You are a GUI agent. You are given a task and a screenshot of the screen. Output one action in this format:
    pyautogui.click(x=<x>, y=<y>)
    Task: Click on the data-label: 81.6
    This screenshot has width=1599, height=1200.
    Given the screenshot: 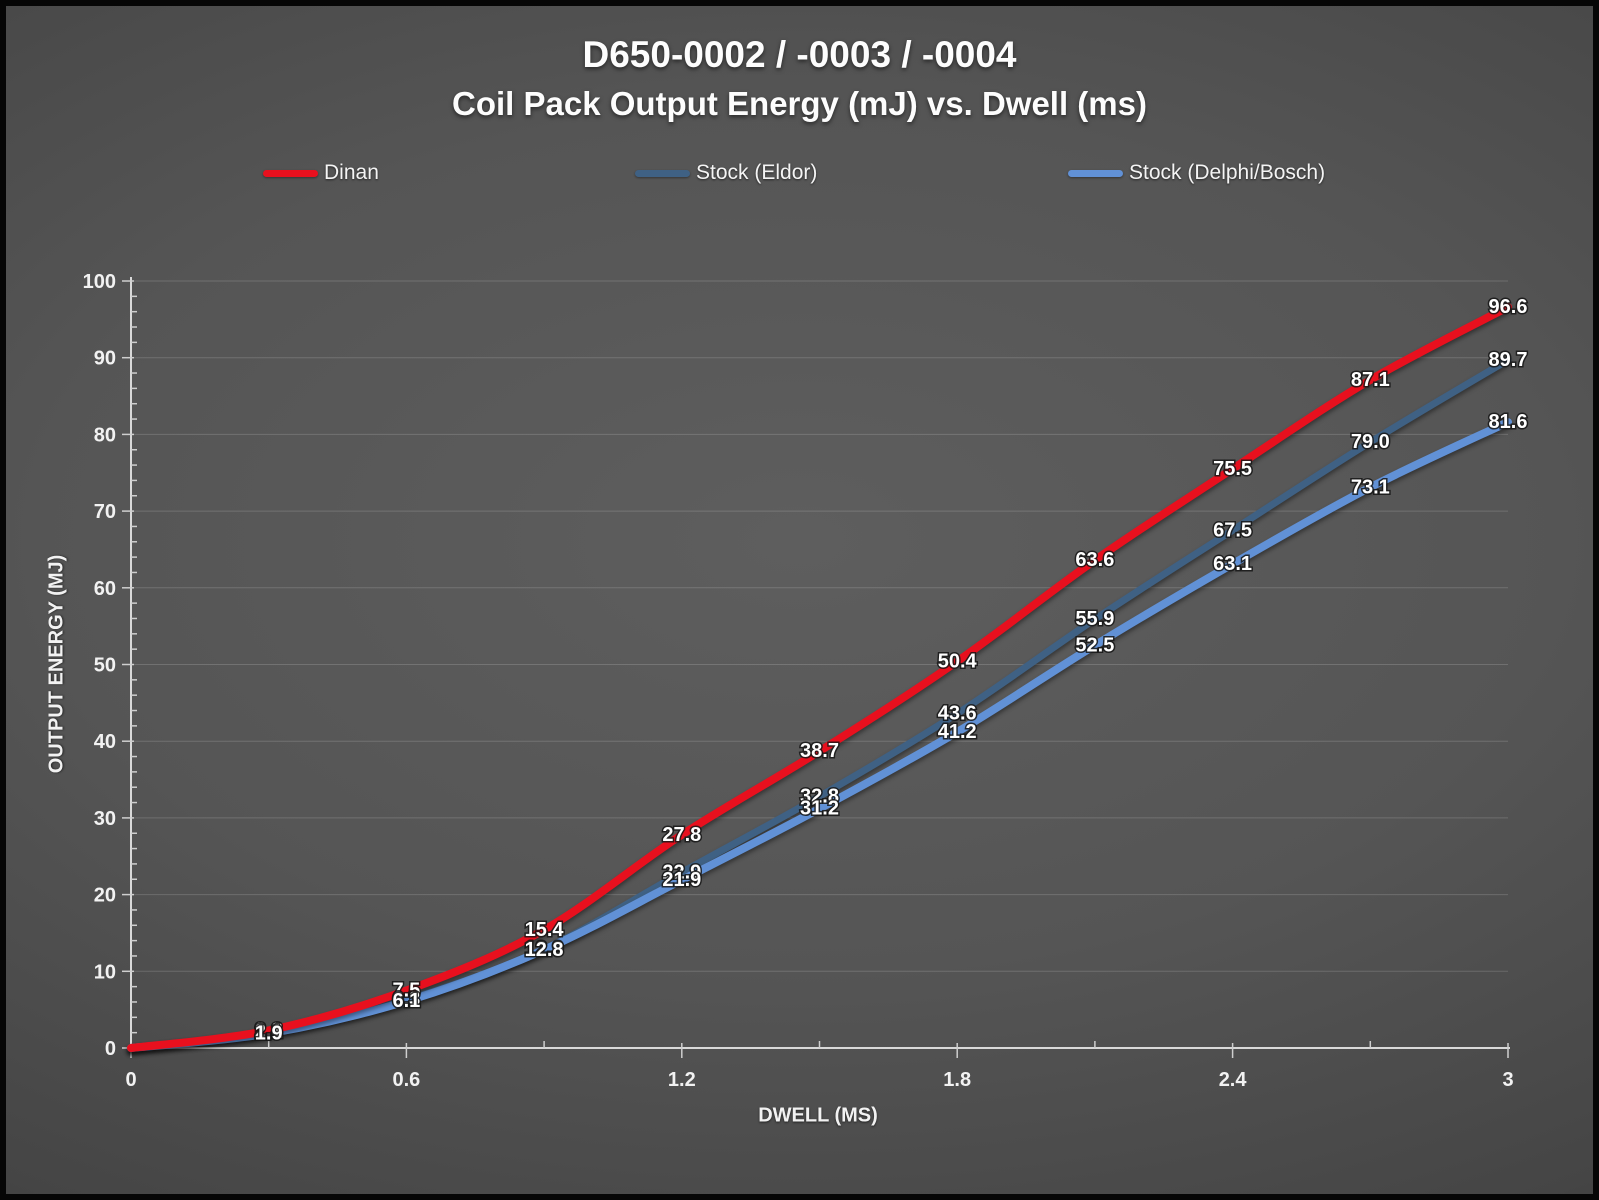 What is the action you would take?
    pyautogui.click(x=1508, y=422)
    